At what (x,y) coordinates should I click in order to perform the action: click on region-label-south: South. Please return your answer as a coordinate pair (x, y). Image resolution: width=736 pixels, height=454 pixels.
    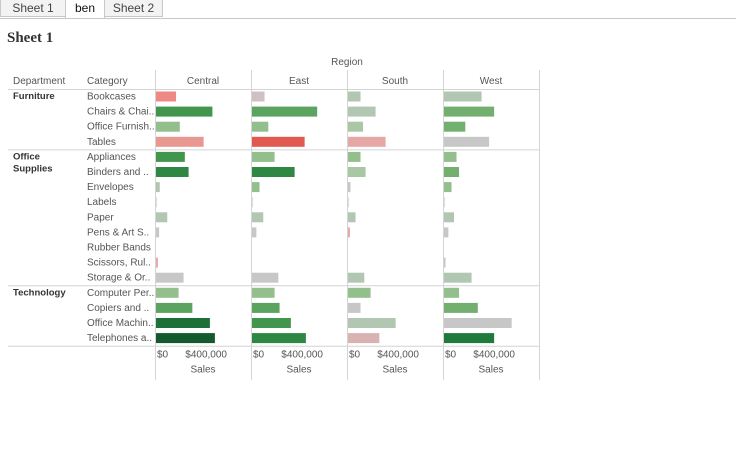
    Looking at the image, I should click on (395, 81).